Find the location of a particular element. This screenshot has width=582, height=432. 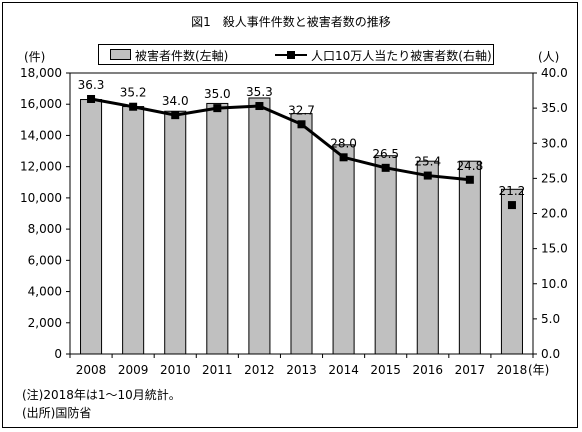

data-label: 25.4 is located at coordinates (427, 162).